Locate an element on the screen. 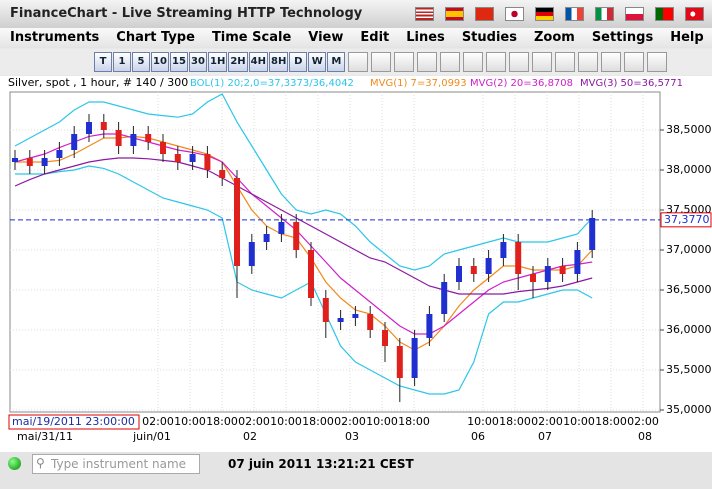  timescale-button: M is located at coordinates (336, 62).